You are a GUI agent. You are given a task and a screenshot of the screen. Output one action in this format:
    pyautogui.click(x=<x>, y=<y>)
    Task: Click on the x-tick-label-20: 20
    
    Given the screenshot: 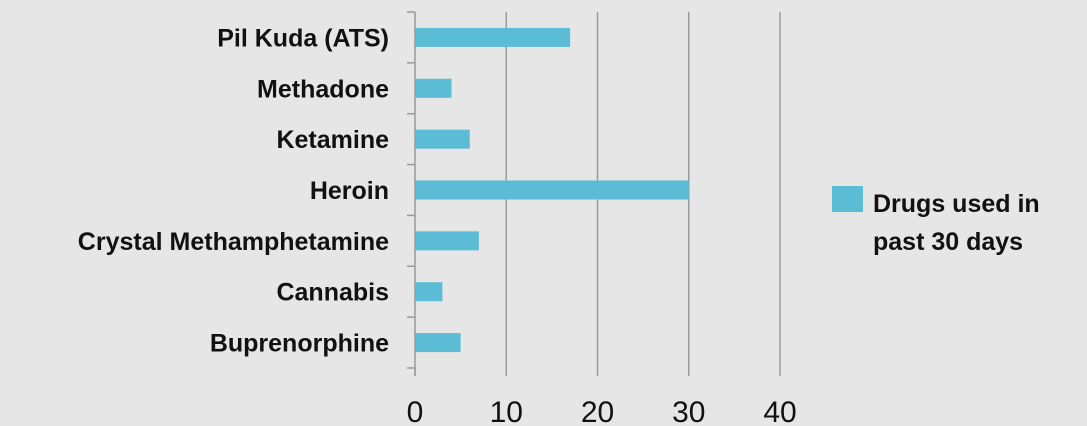 What is the action you would take?
    pyautogui.click(x=597, y=411)
    